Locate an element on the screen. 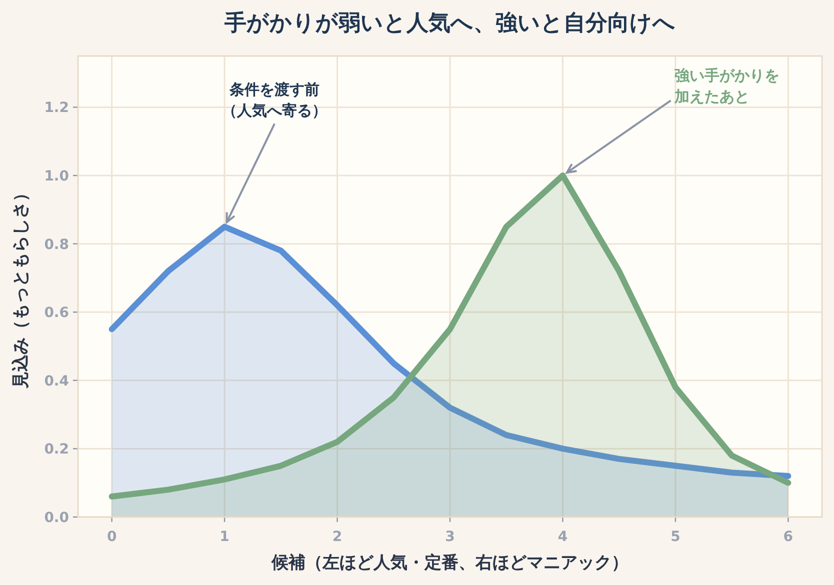 This screenshot has height=585, width=834. y-axis-title: 見込み（もっともらしさ） is located at coordinates (21, 287).